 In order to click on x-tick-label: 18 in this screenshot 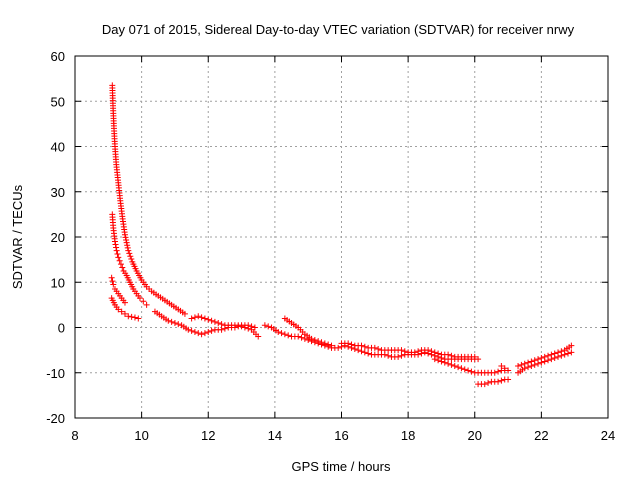, I will do `click(408, 435)`.